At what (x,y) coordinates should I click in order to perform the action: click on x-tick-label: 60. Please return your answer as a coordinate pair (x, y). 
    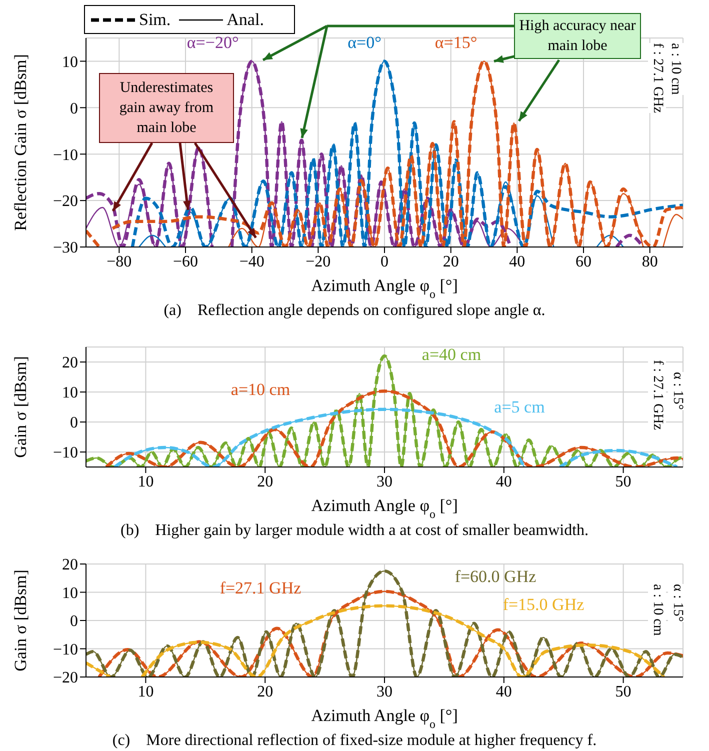
    Looking at the image, I should click on (584, 261).